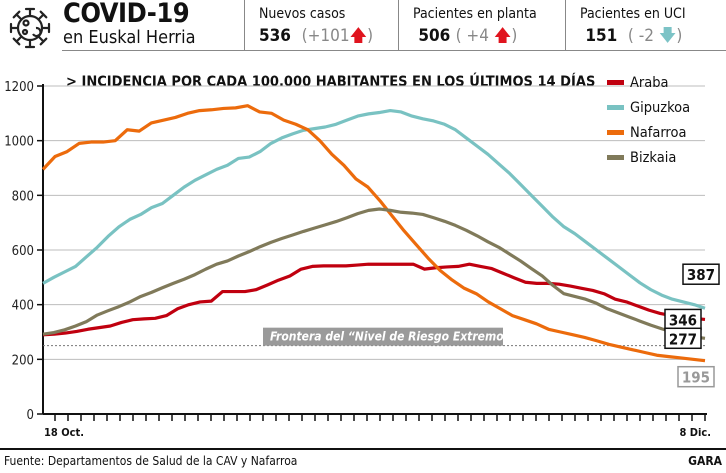 Image resolution: width=726 pixels, height=473 pixels. I want to click on y-tick-label: 1000, so click(19, 142).